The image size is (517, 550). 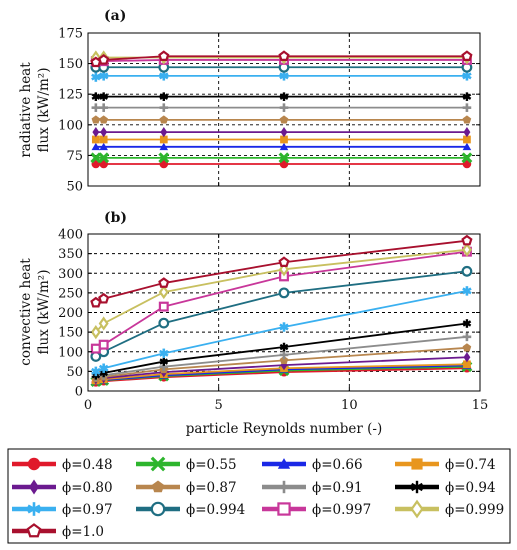 I want to click on legend-label: ϕ=0.80, so click(x=87, y=488).